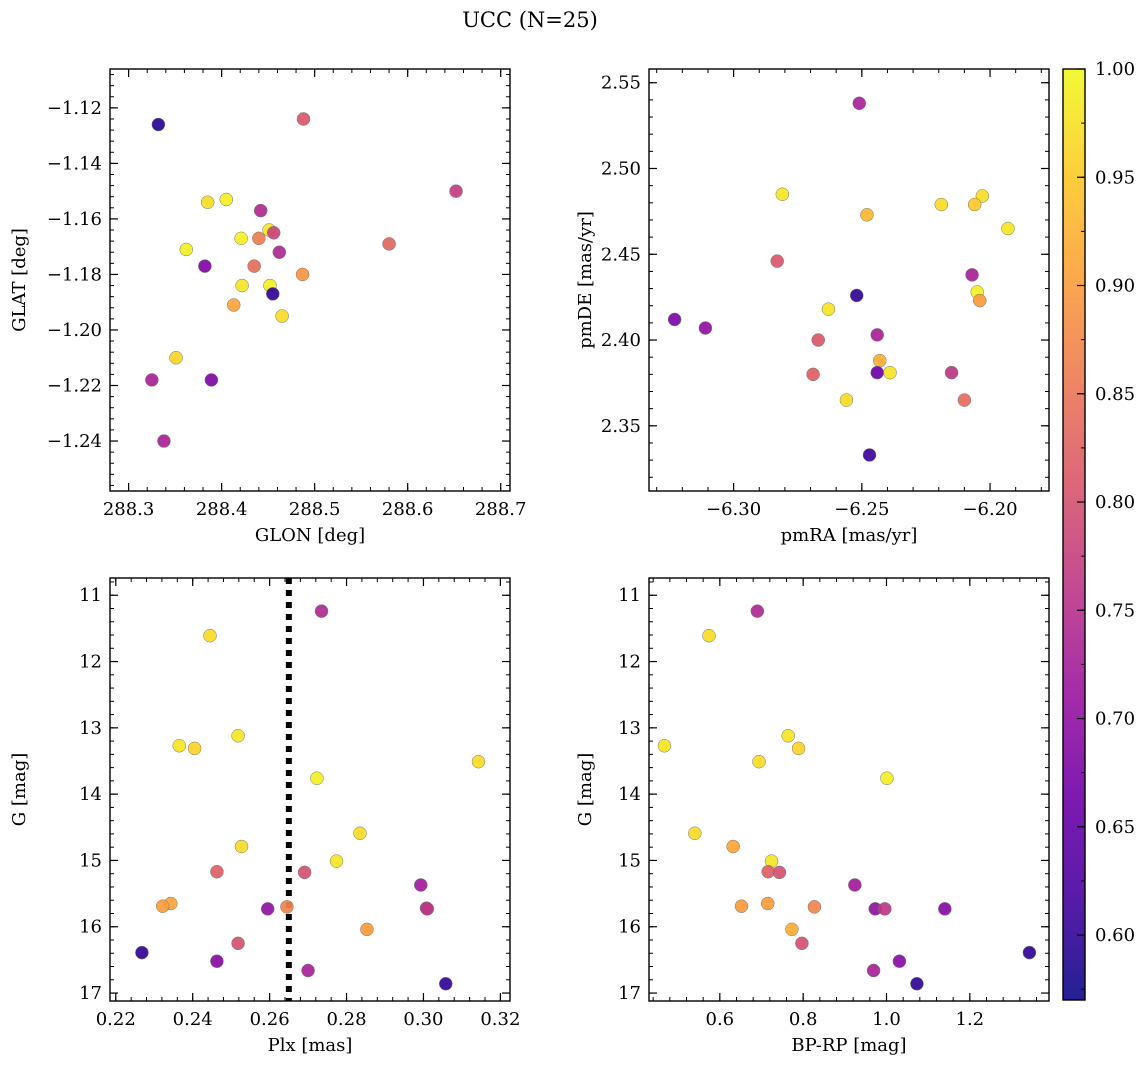 The width and height of the screenshot is (1148, 1068). I want to click on x-tick-label: 0.30, so click(423, 1019).